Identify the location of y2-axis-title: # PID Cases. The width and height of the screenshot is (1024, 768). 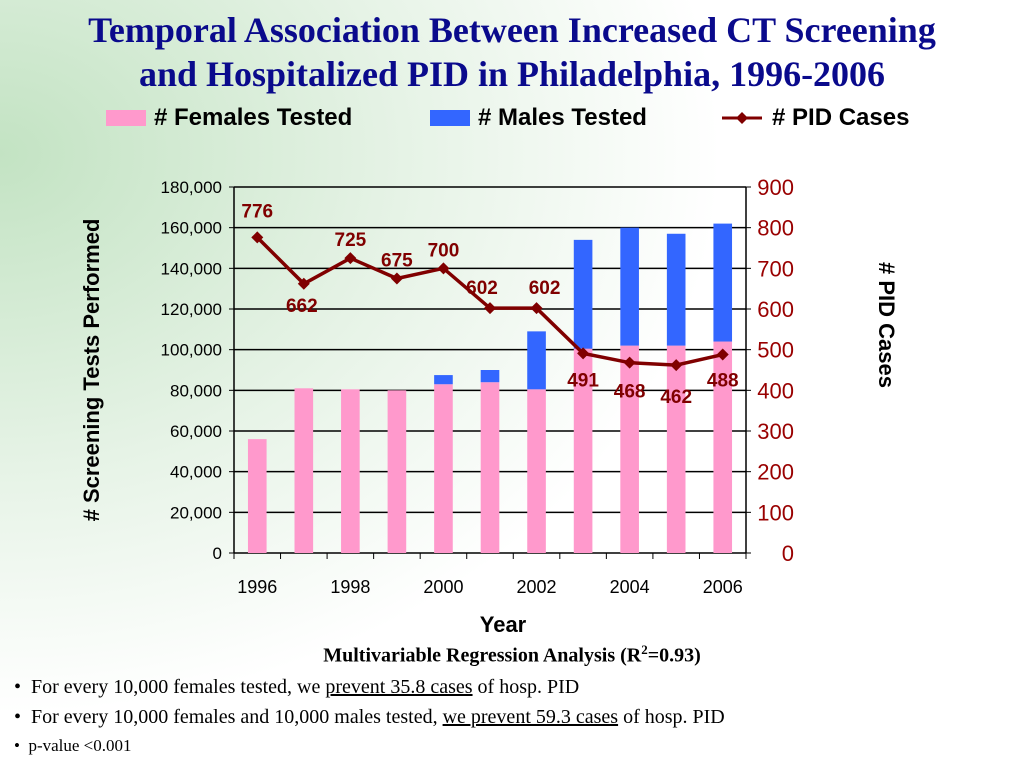
(886, 325).